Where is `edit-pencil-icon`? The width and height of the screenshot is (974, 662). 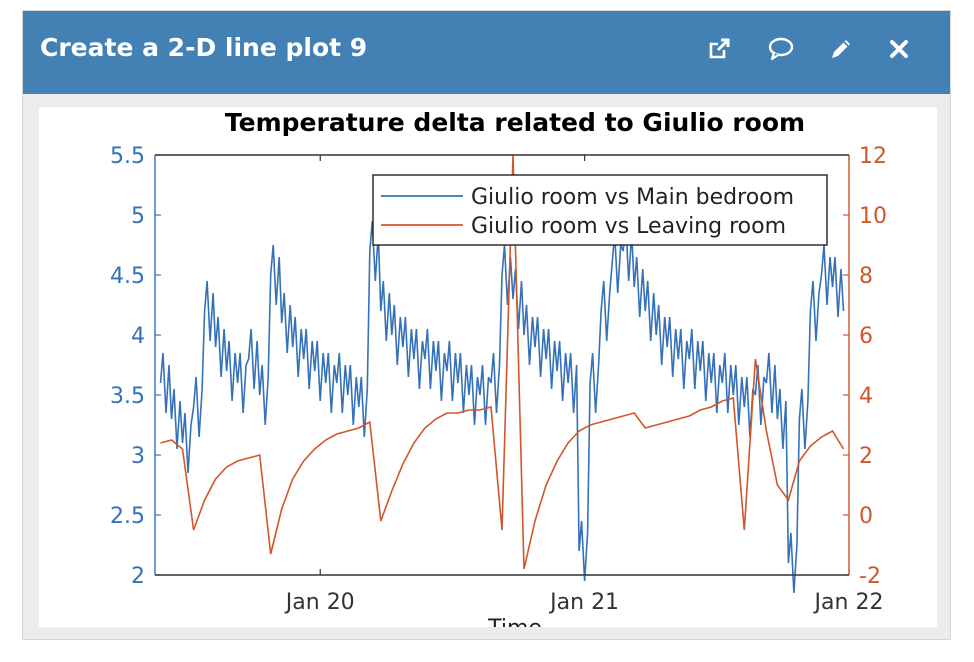
edit-pencil-icon is located at coordinates (841, 49).